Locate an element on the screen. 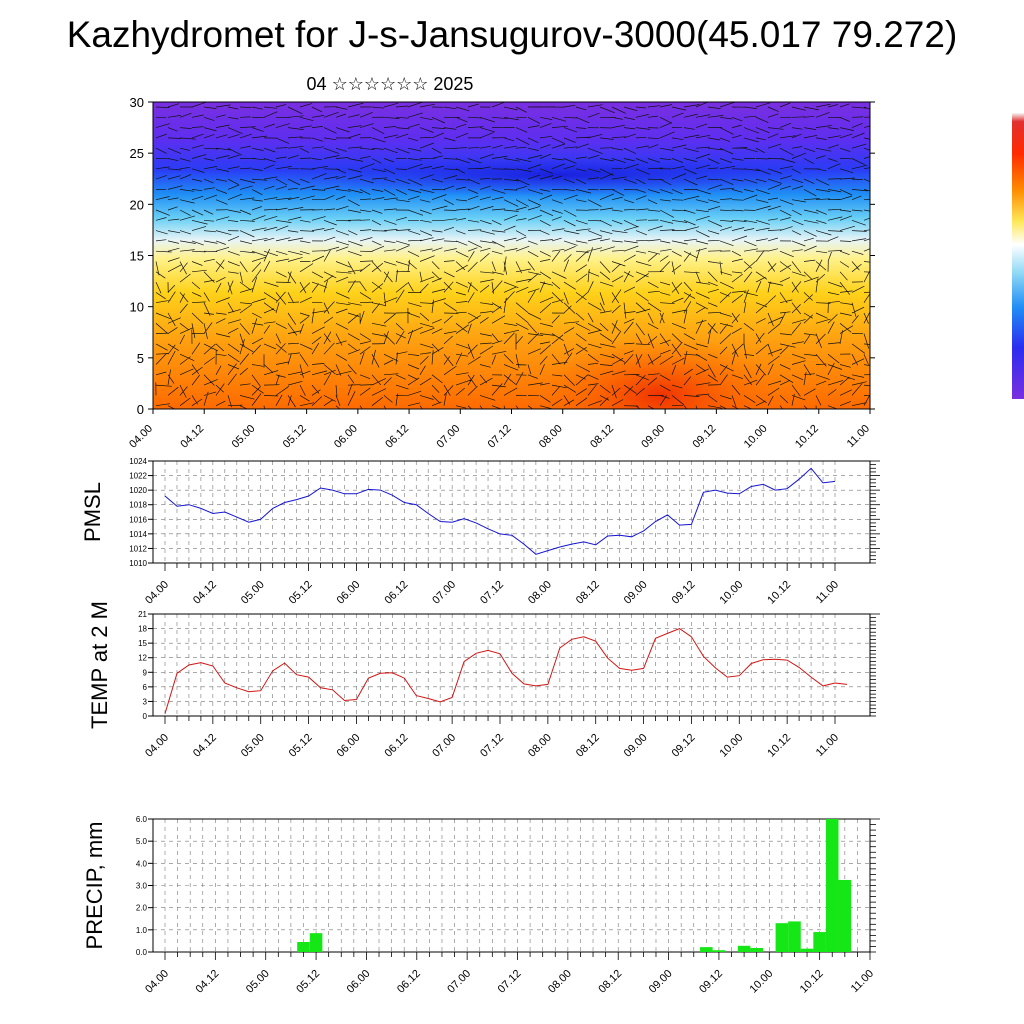 The height and width of the screenshot is (1024, 1024). y-tick-label: 1024 is located at coordinates (138, 461).